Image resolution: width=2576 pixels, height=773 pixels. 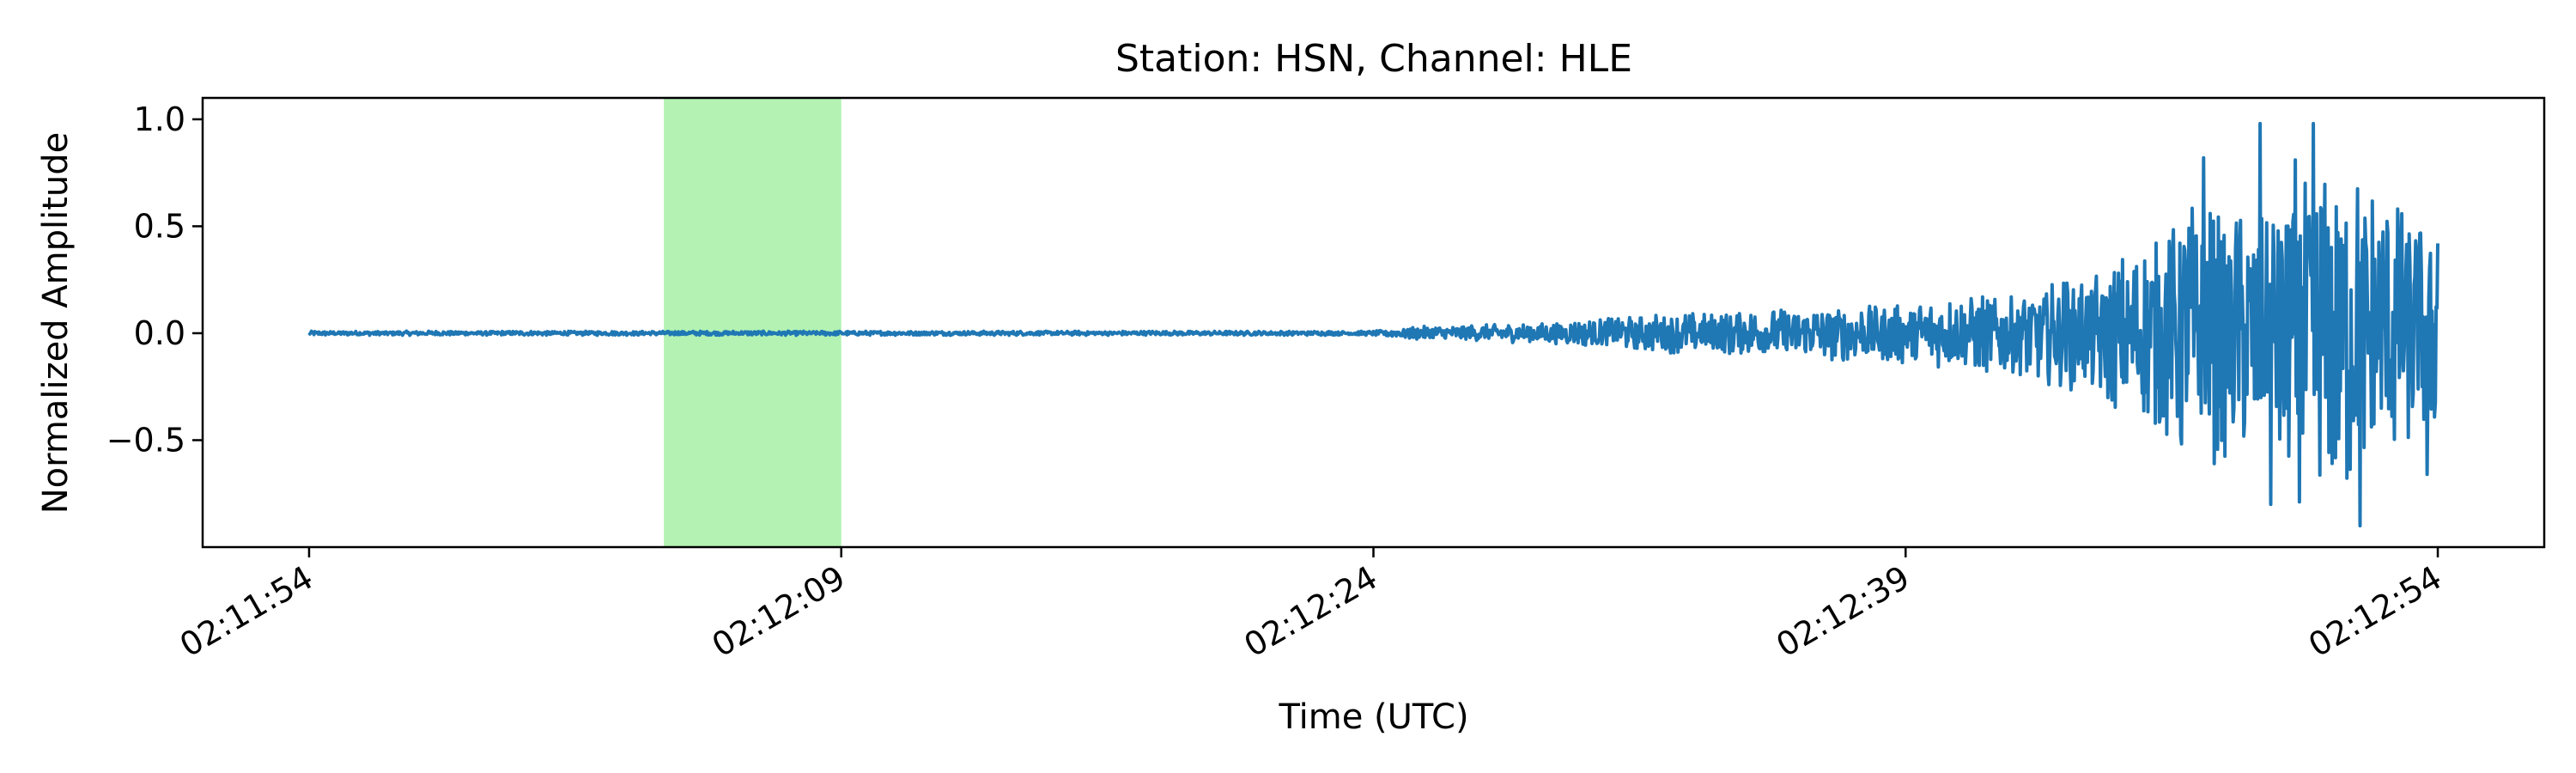 I want to click on chart-title: Station: HSN, Channel: HLE, so click(x=1374, y=59).